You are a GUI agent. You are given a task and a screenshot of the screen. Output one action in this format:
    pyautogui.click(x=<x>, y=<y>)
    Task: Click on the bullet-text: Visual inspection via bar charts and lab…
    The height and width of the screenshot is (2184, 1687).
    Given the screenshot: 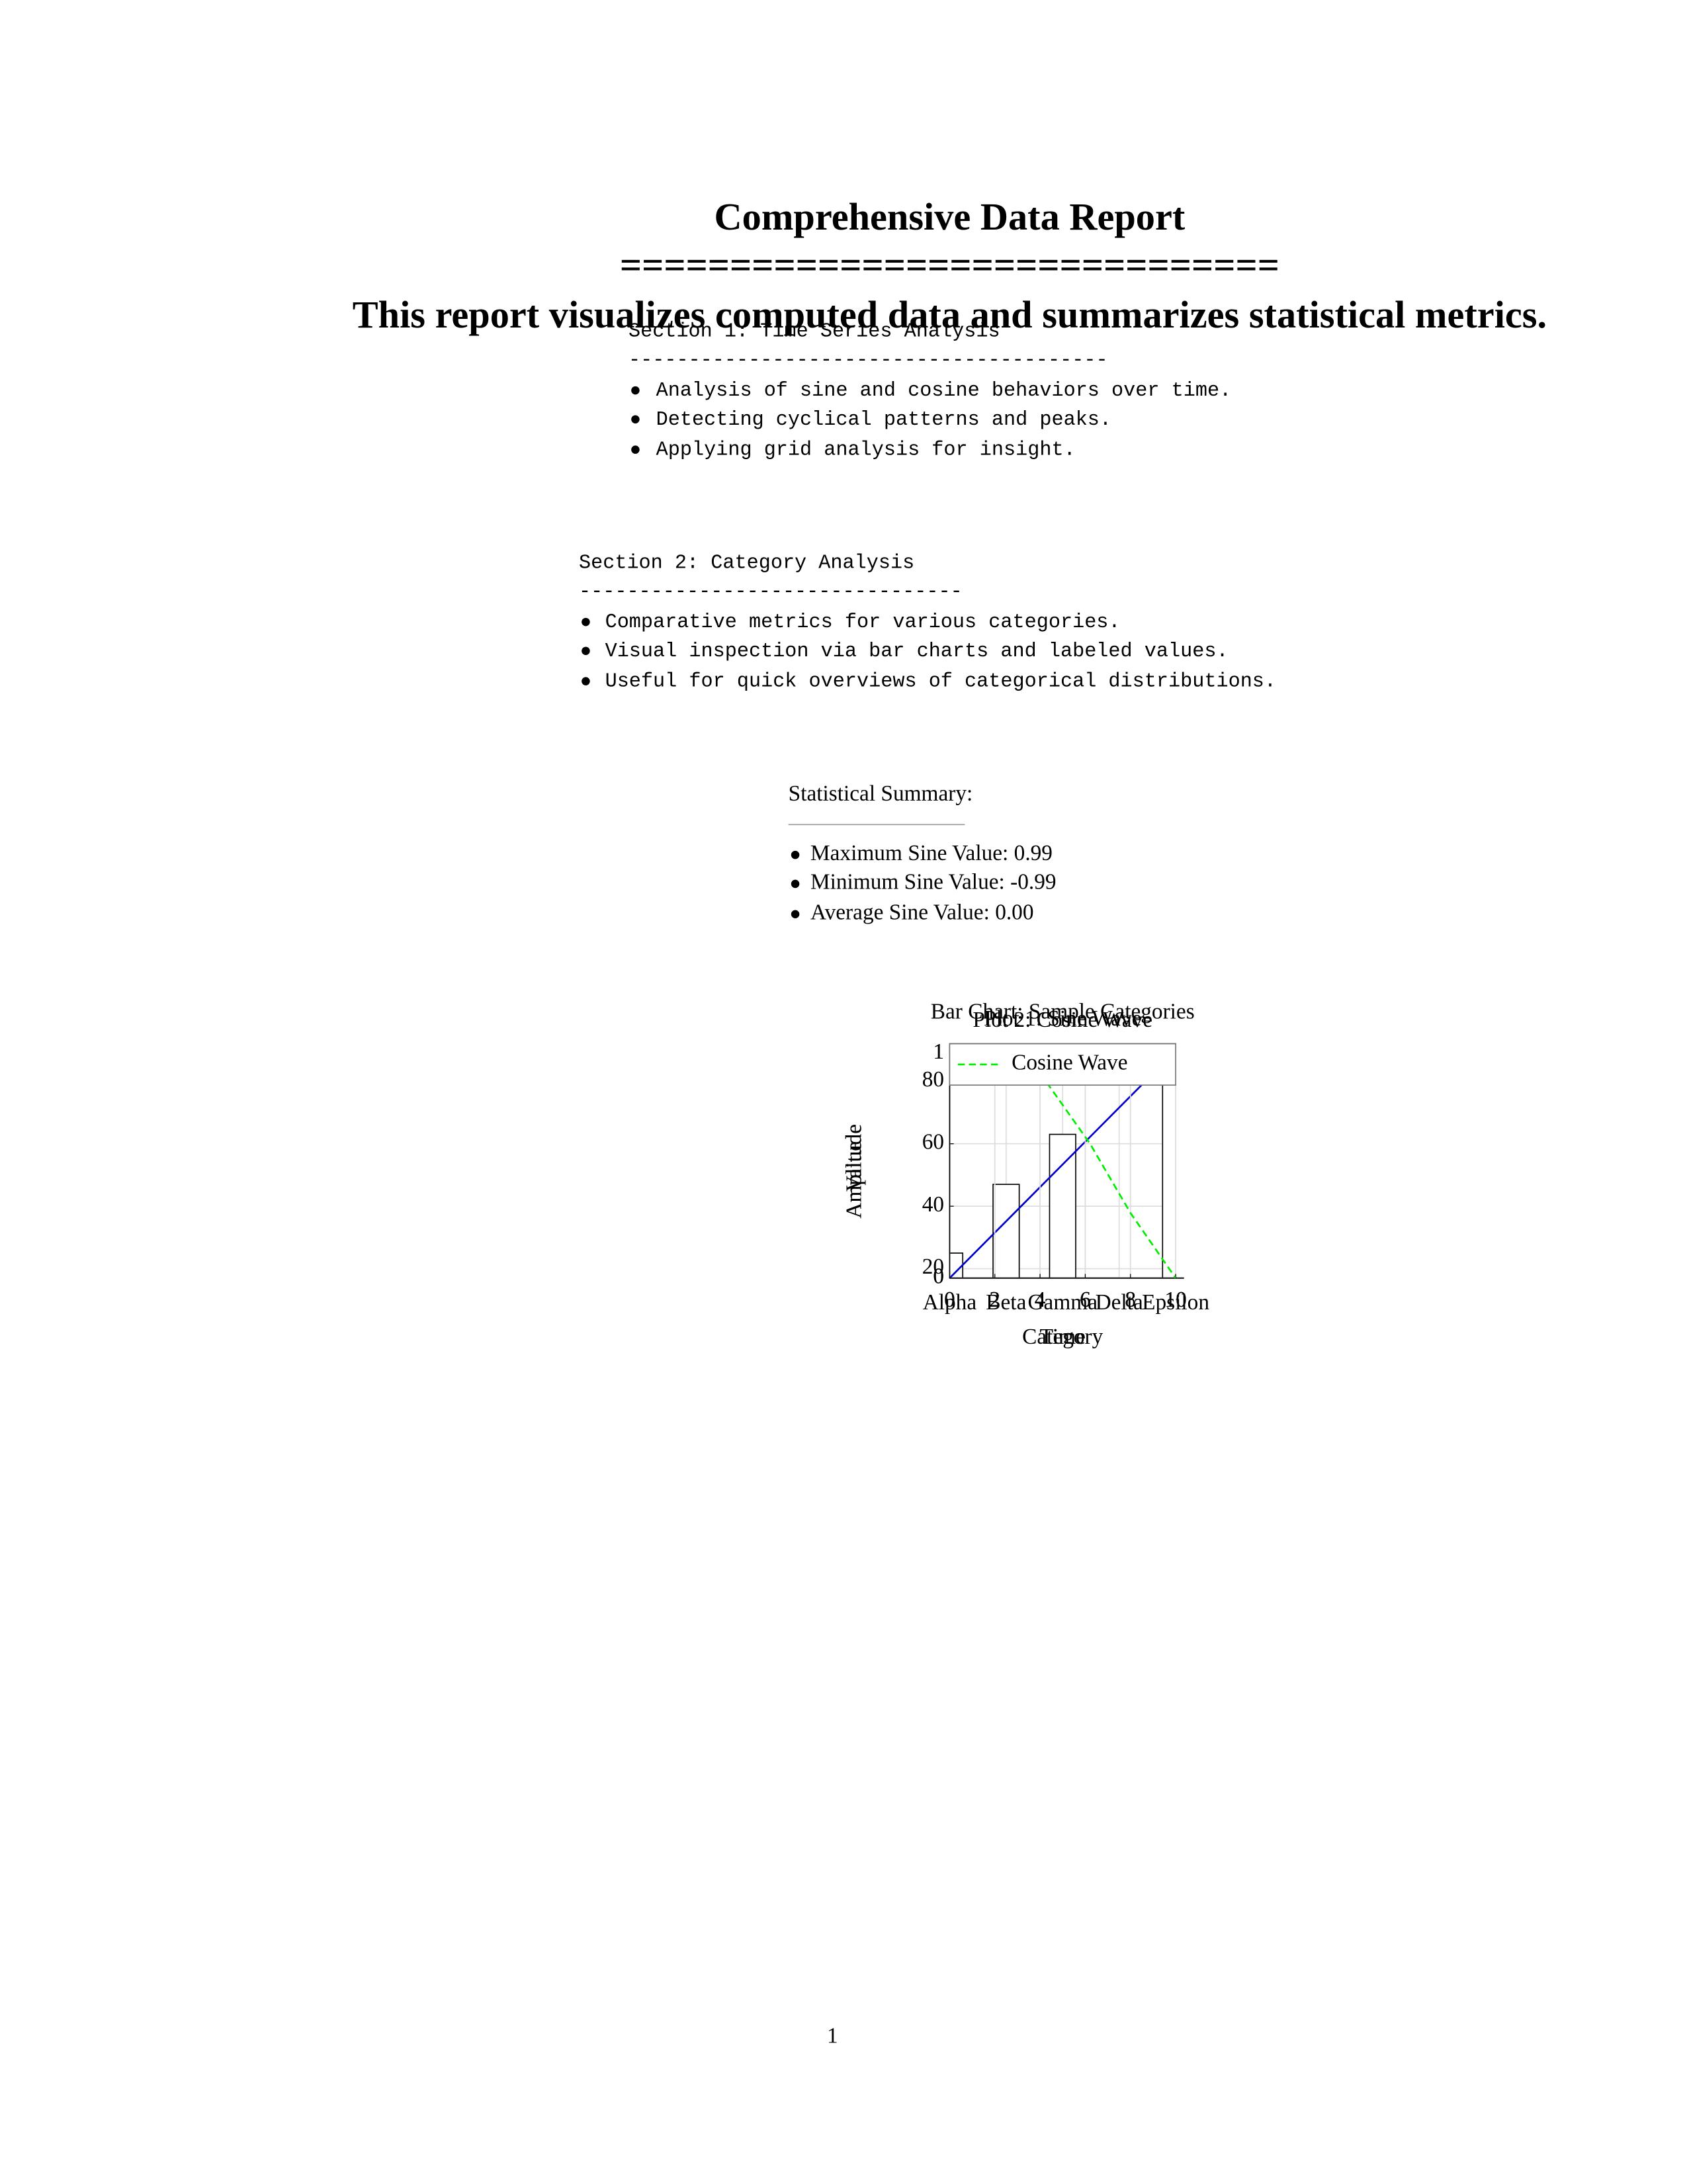 What is the action you would take?
    pyautogui.click(x=917, y=651)
    